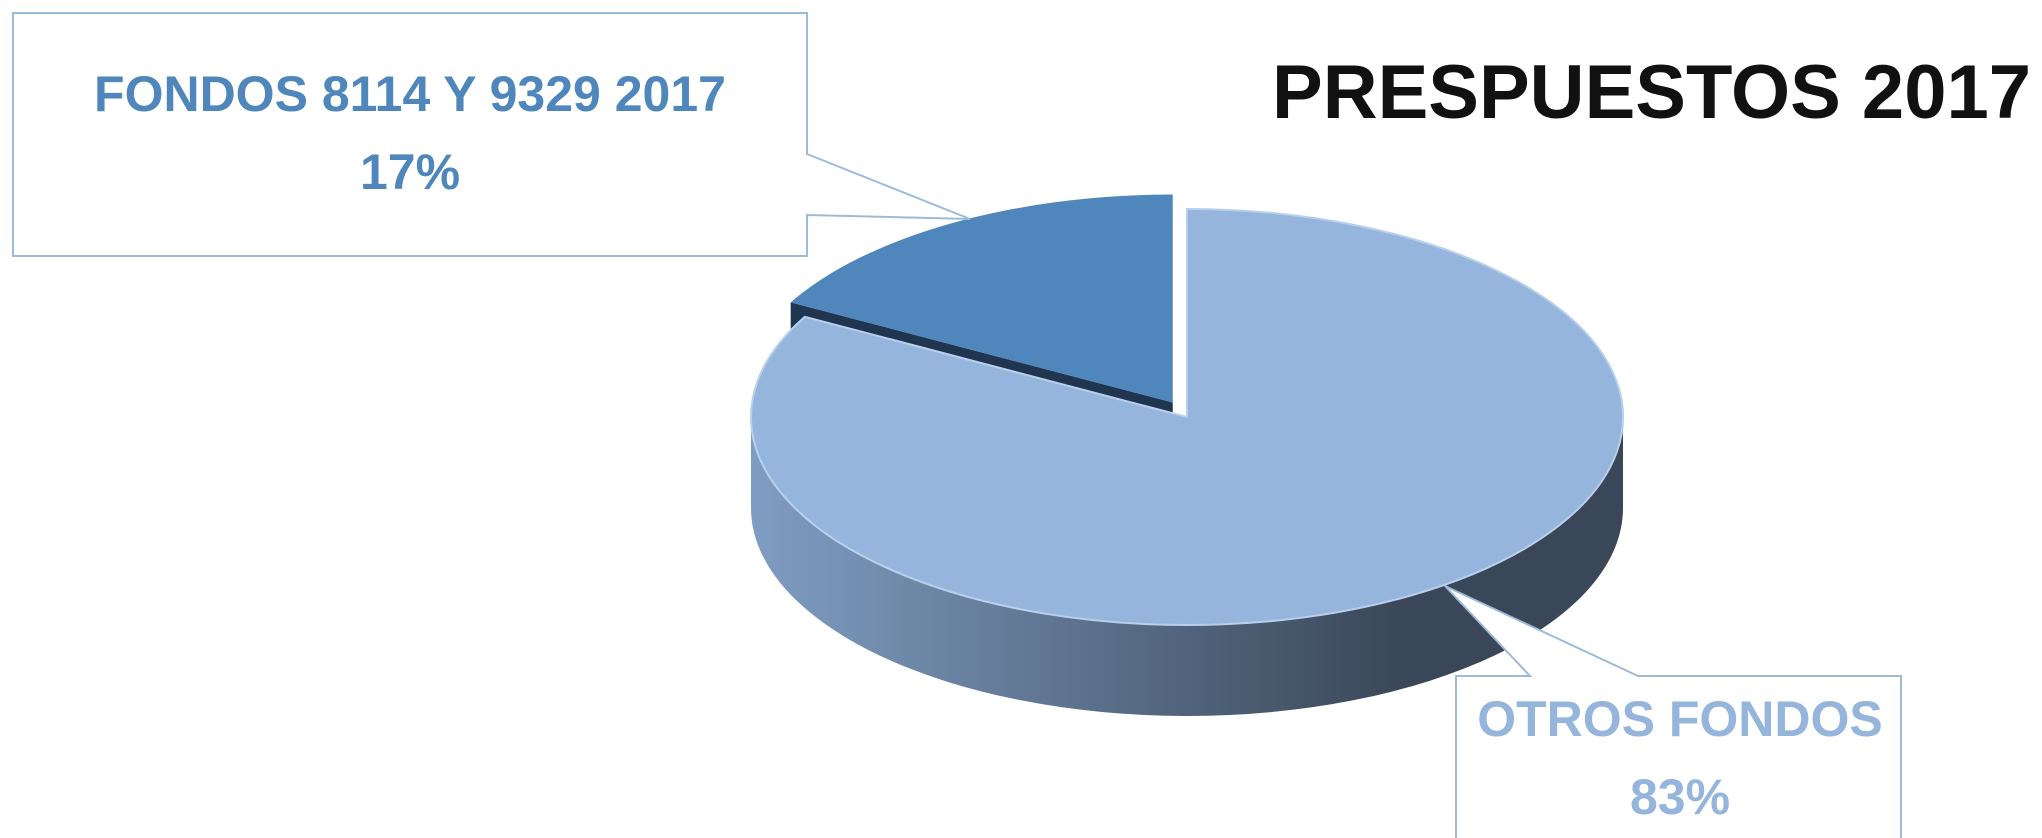 The height and width of the screenshot is (838, 2042). What do you see at coordinates (1651, 92) in the screenshot?
I see `chart-title: PRESPUESTOS 2017` at bounding box center [1651, 92].